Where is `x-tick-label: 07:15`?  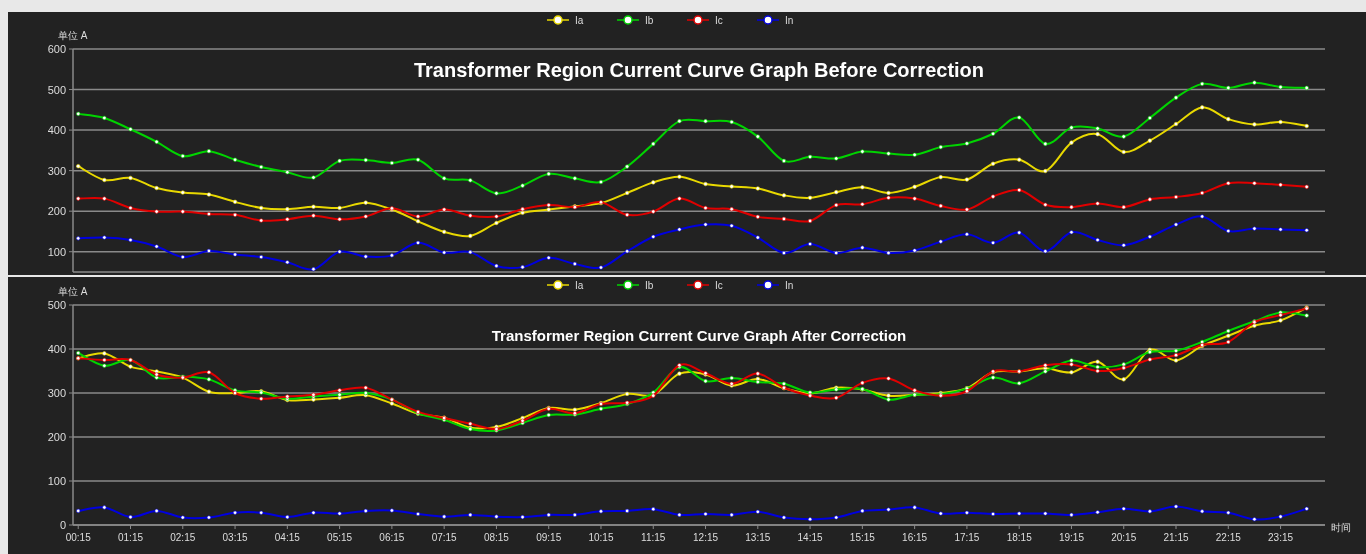
x-tick-label: 07:15 is located at coordinates (444, 537).